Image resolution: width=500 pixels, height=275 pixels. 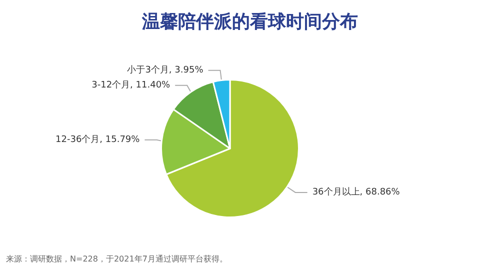 What do you see at coordinates (249, 22) in the screenshot?
I see `chart-title: 温馨陪伴派的看球时间分布` at bounding box center [249, 22].